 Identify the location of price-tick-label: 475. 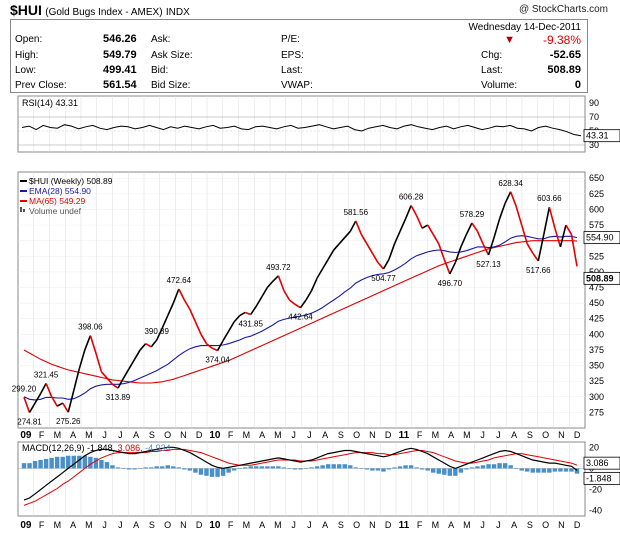
(596, 288).